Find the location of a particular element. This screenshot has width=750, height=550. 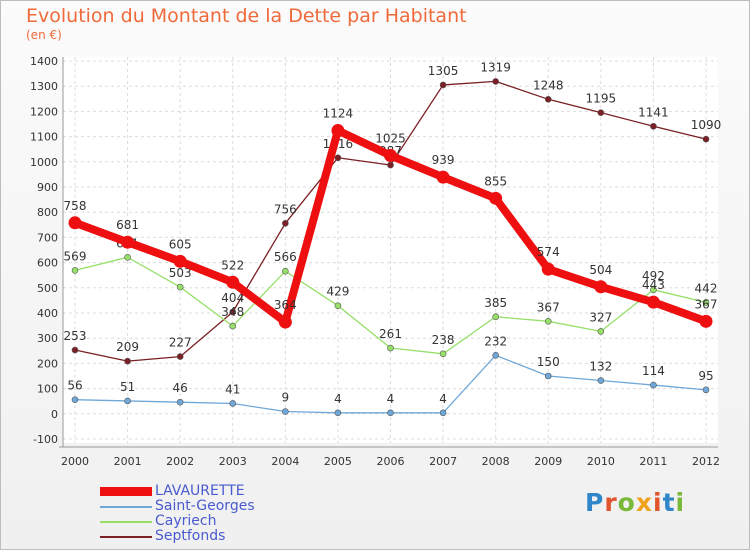

y-tick-label: 500 is located at coordinates (47, 288).